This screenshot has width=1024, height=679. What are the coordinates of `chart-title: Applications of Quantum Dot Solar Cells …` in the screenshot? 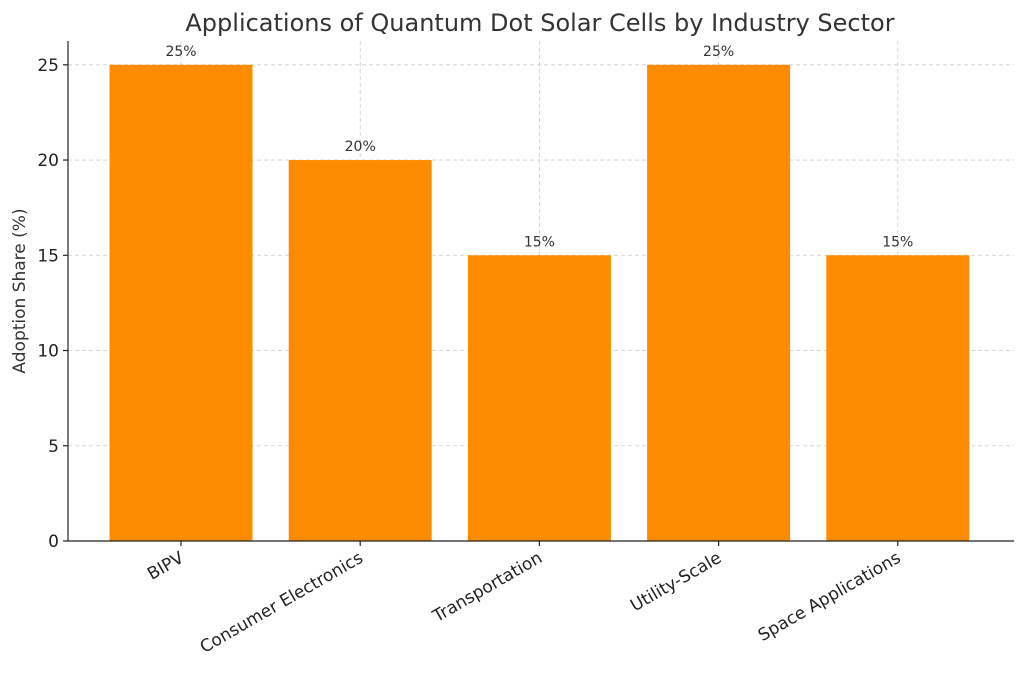 It's located at (539, 23).